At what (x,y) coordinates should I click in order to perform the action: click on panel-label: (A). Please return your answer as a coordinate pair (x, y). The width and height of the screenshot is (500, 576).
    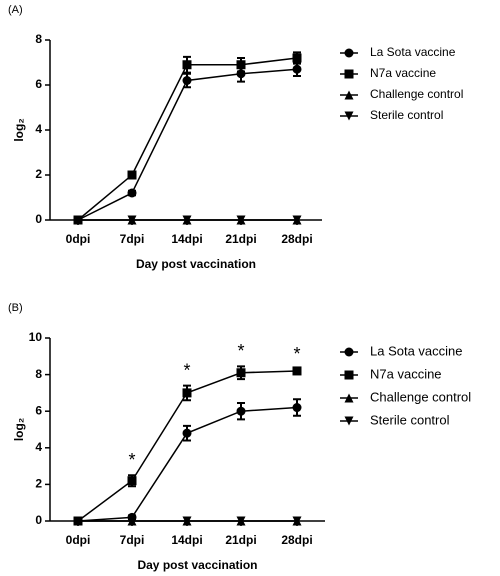
    Looking at the image, I should click on (15, 10).